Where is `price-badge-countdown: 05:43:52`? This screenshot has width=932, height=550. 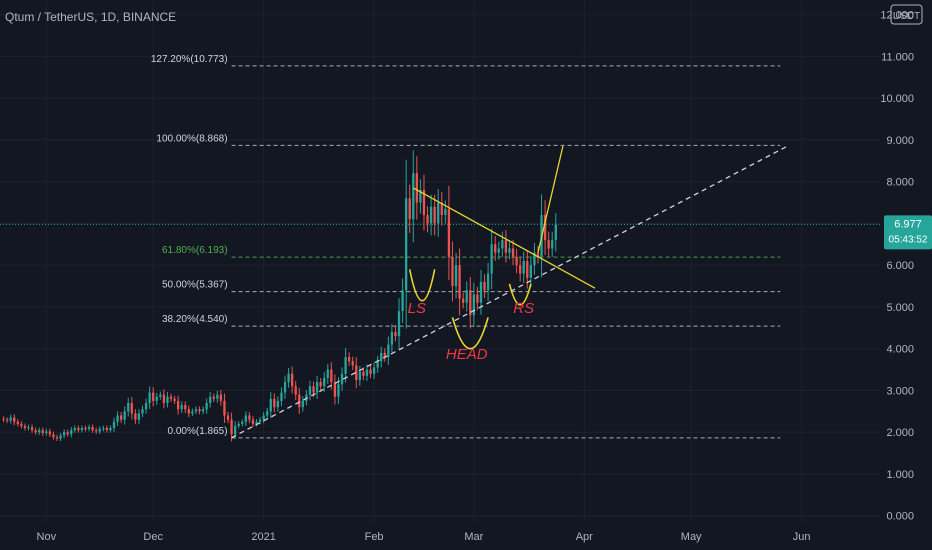
price-badge-countdown: 05:43:52 is located at coordinates (908, 239).